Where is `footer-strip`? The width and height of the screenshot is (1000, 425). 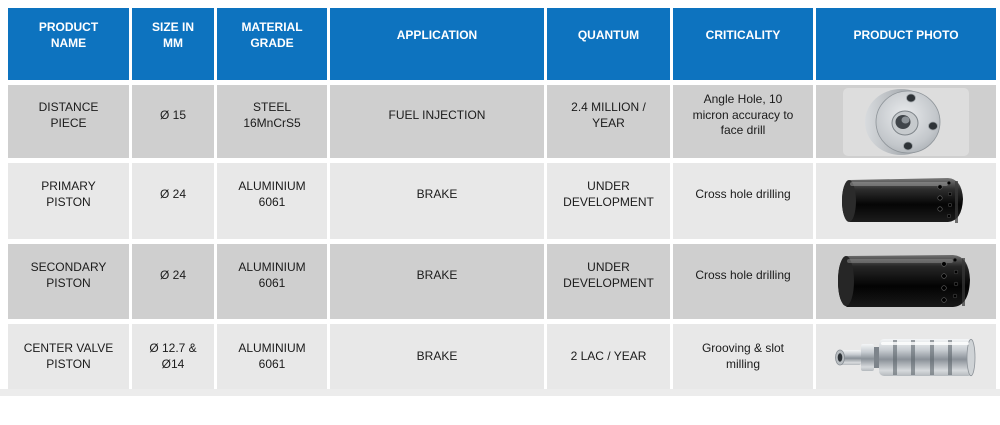 footer-strip is located at coordinates (500, 392).